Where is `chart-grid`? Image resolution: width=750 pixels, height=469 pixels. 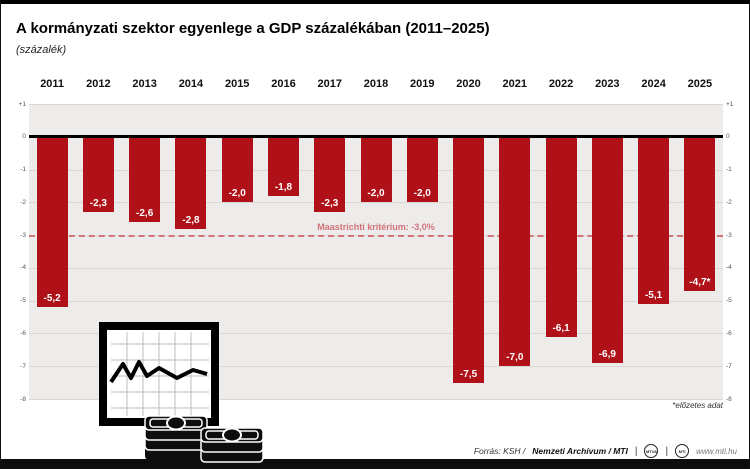 chart-grid is located at coordinates (160, 374).